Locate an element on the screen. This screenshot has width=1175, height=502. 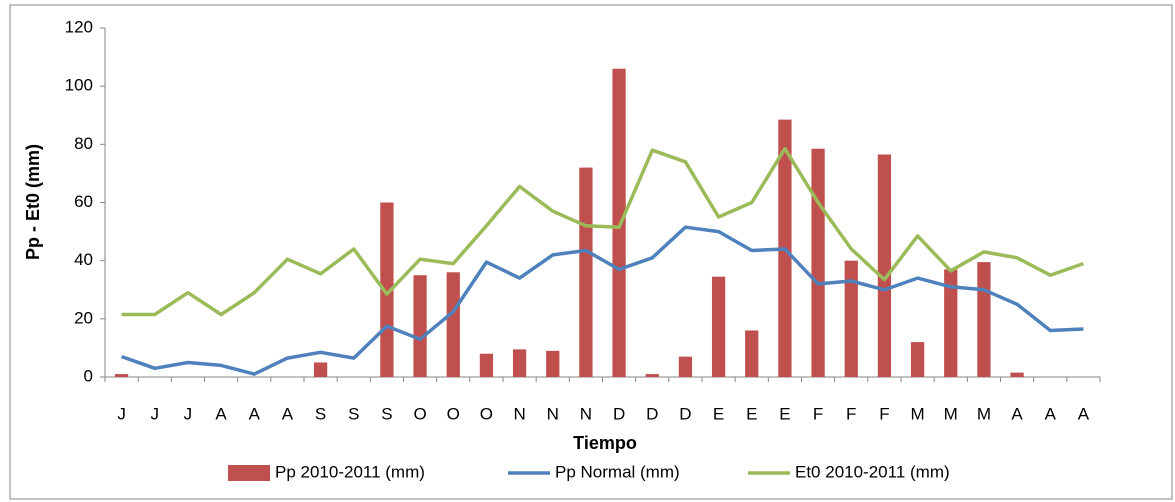
legend-label: Et0 2010-2011 (mm) is located at coordinates (872, 471).